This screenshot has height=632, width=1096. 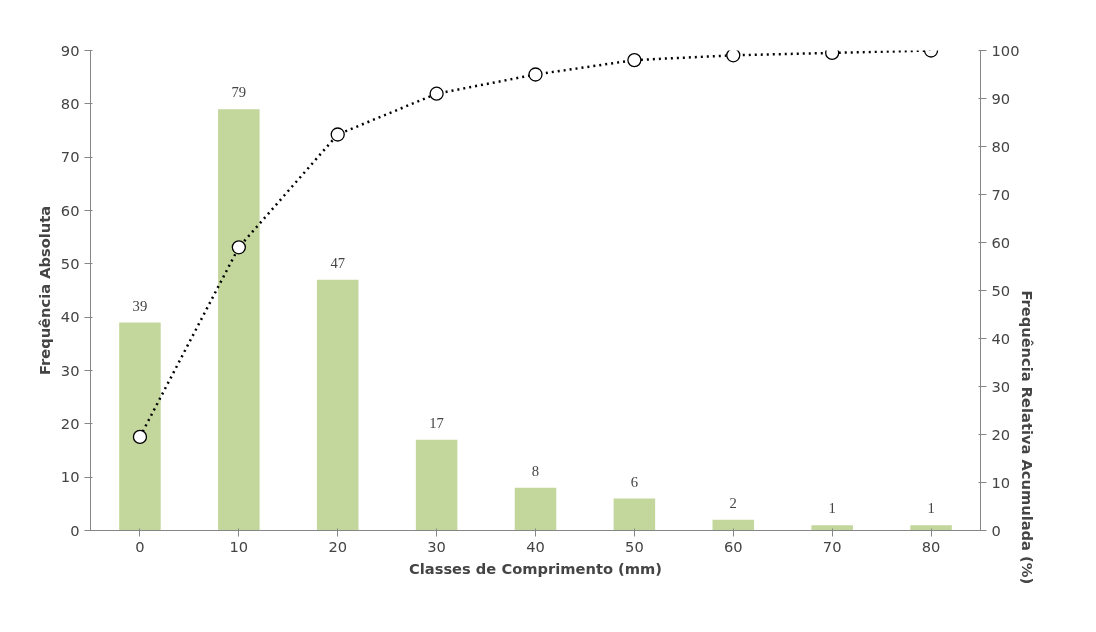 I want to click on y2-tick-label: 60, so click(x=1001, y=242).